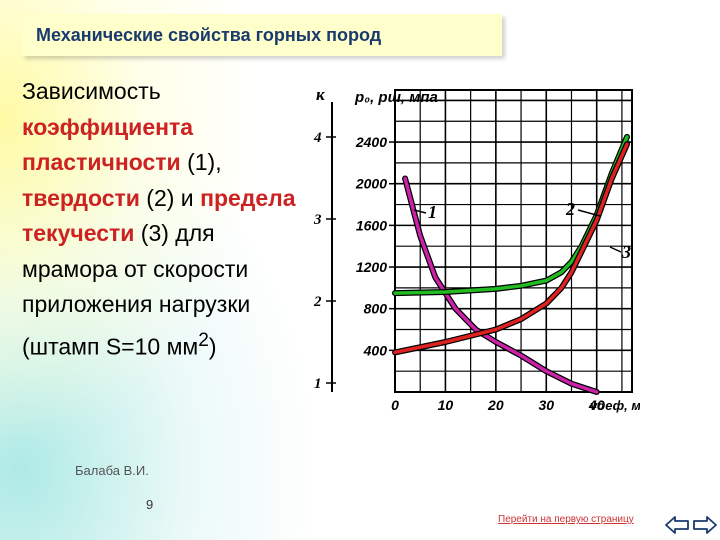 This screenshot has width=720, height=540. Describe the element at coordinates (371, 225) in the screenshot. I see `p-tick-label: 1600` at that location.